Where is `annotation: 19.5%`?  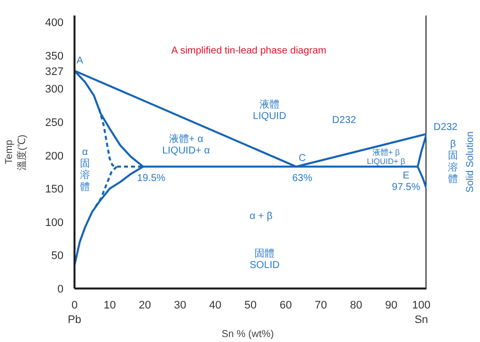
annotation: 19.5% is located at coordinates (151, 178).